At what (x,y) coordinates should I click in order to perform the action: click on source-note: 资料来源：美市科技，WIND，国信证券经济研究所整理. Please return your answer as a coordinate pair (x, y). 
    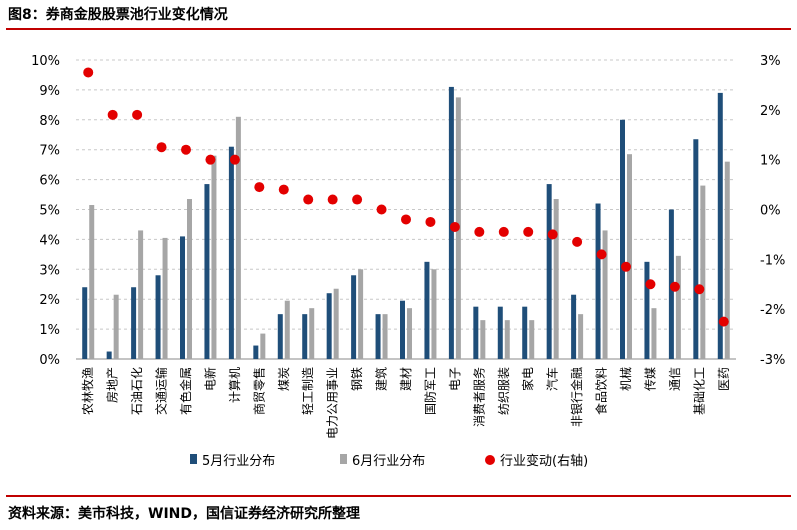
    Looking at the image, I should click on (184, 514).